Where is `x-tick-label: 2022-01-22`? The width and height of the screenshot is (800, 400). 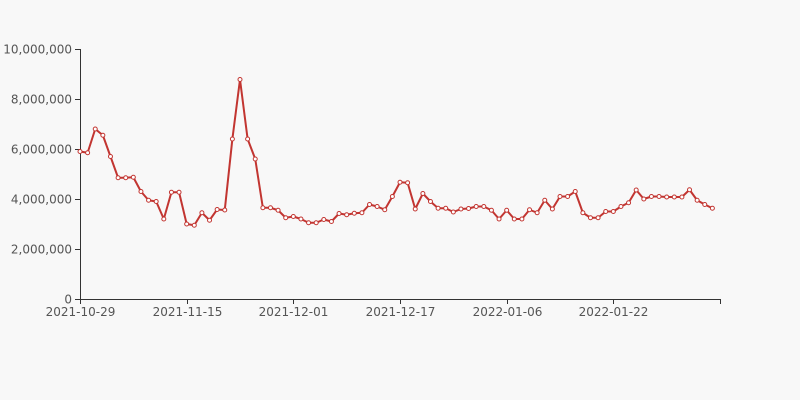
x-tick-label: 2022-01-22 is located at coordinates (614, 312).